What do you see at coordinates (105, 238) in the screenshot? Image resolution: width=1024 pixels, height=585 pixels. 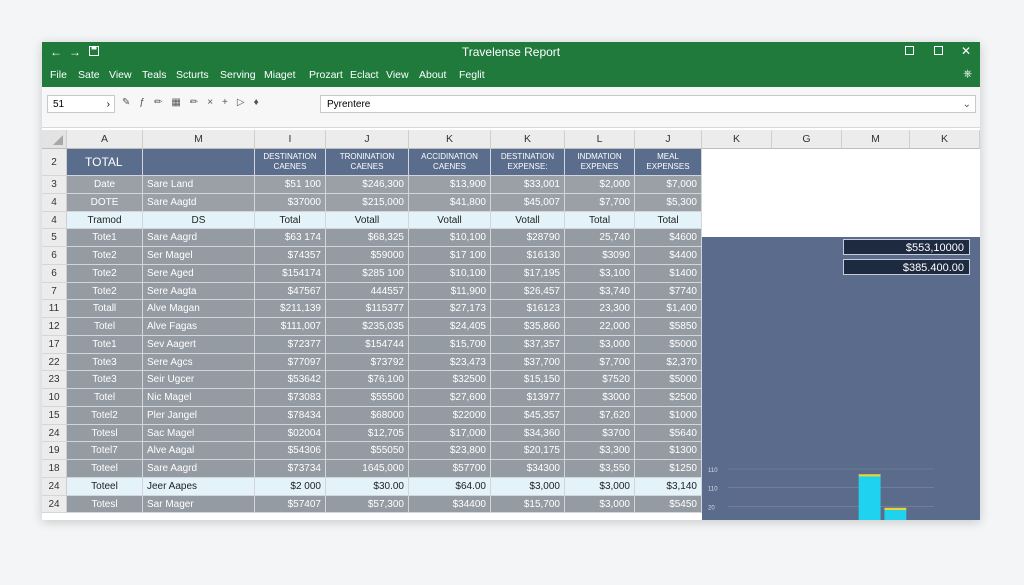 I see `row-label-cell: Tote1` at bounding box center [105, 238].